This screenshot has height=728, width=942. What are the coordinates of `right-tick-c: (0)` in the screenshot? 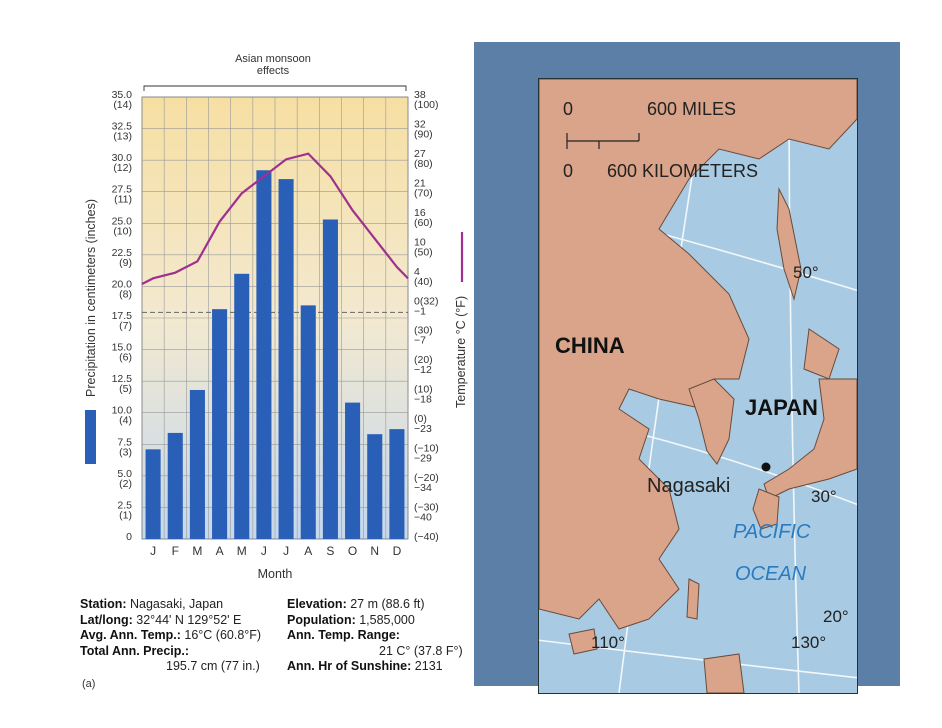 It's located at (420, 419).